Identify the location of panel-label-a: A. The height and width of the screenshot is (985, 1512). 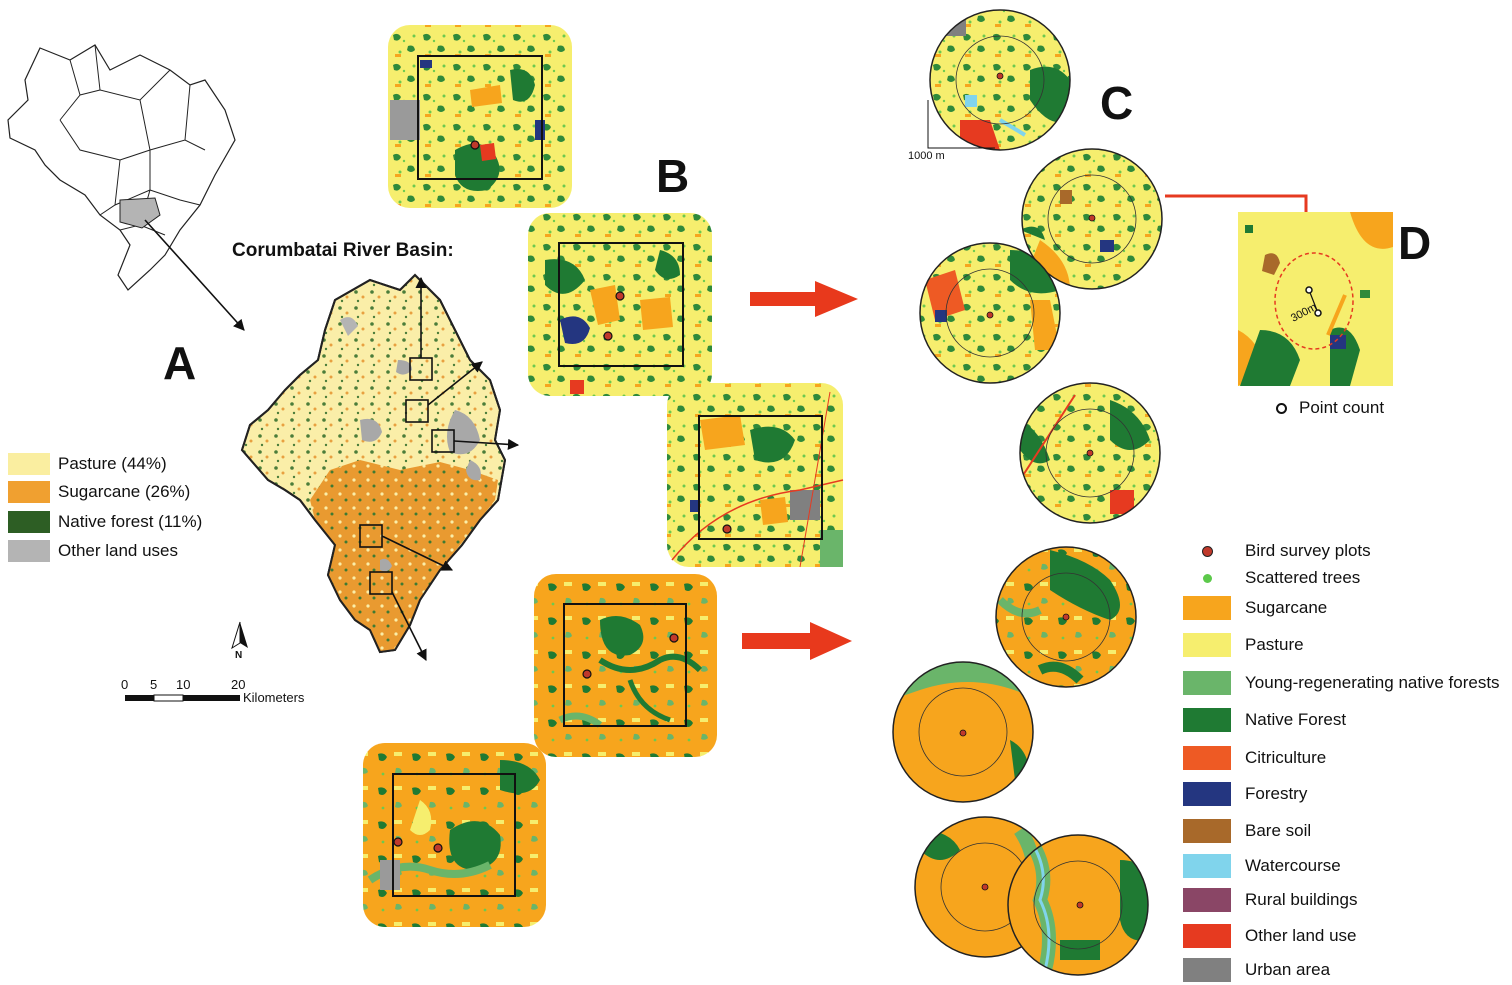
(180, 363).